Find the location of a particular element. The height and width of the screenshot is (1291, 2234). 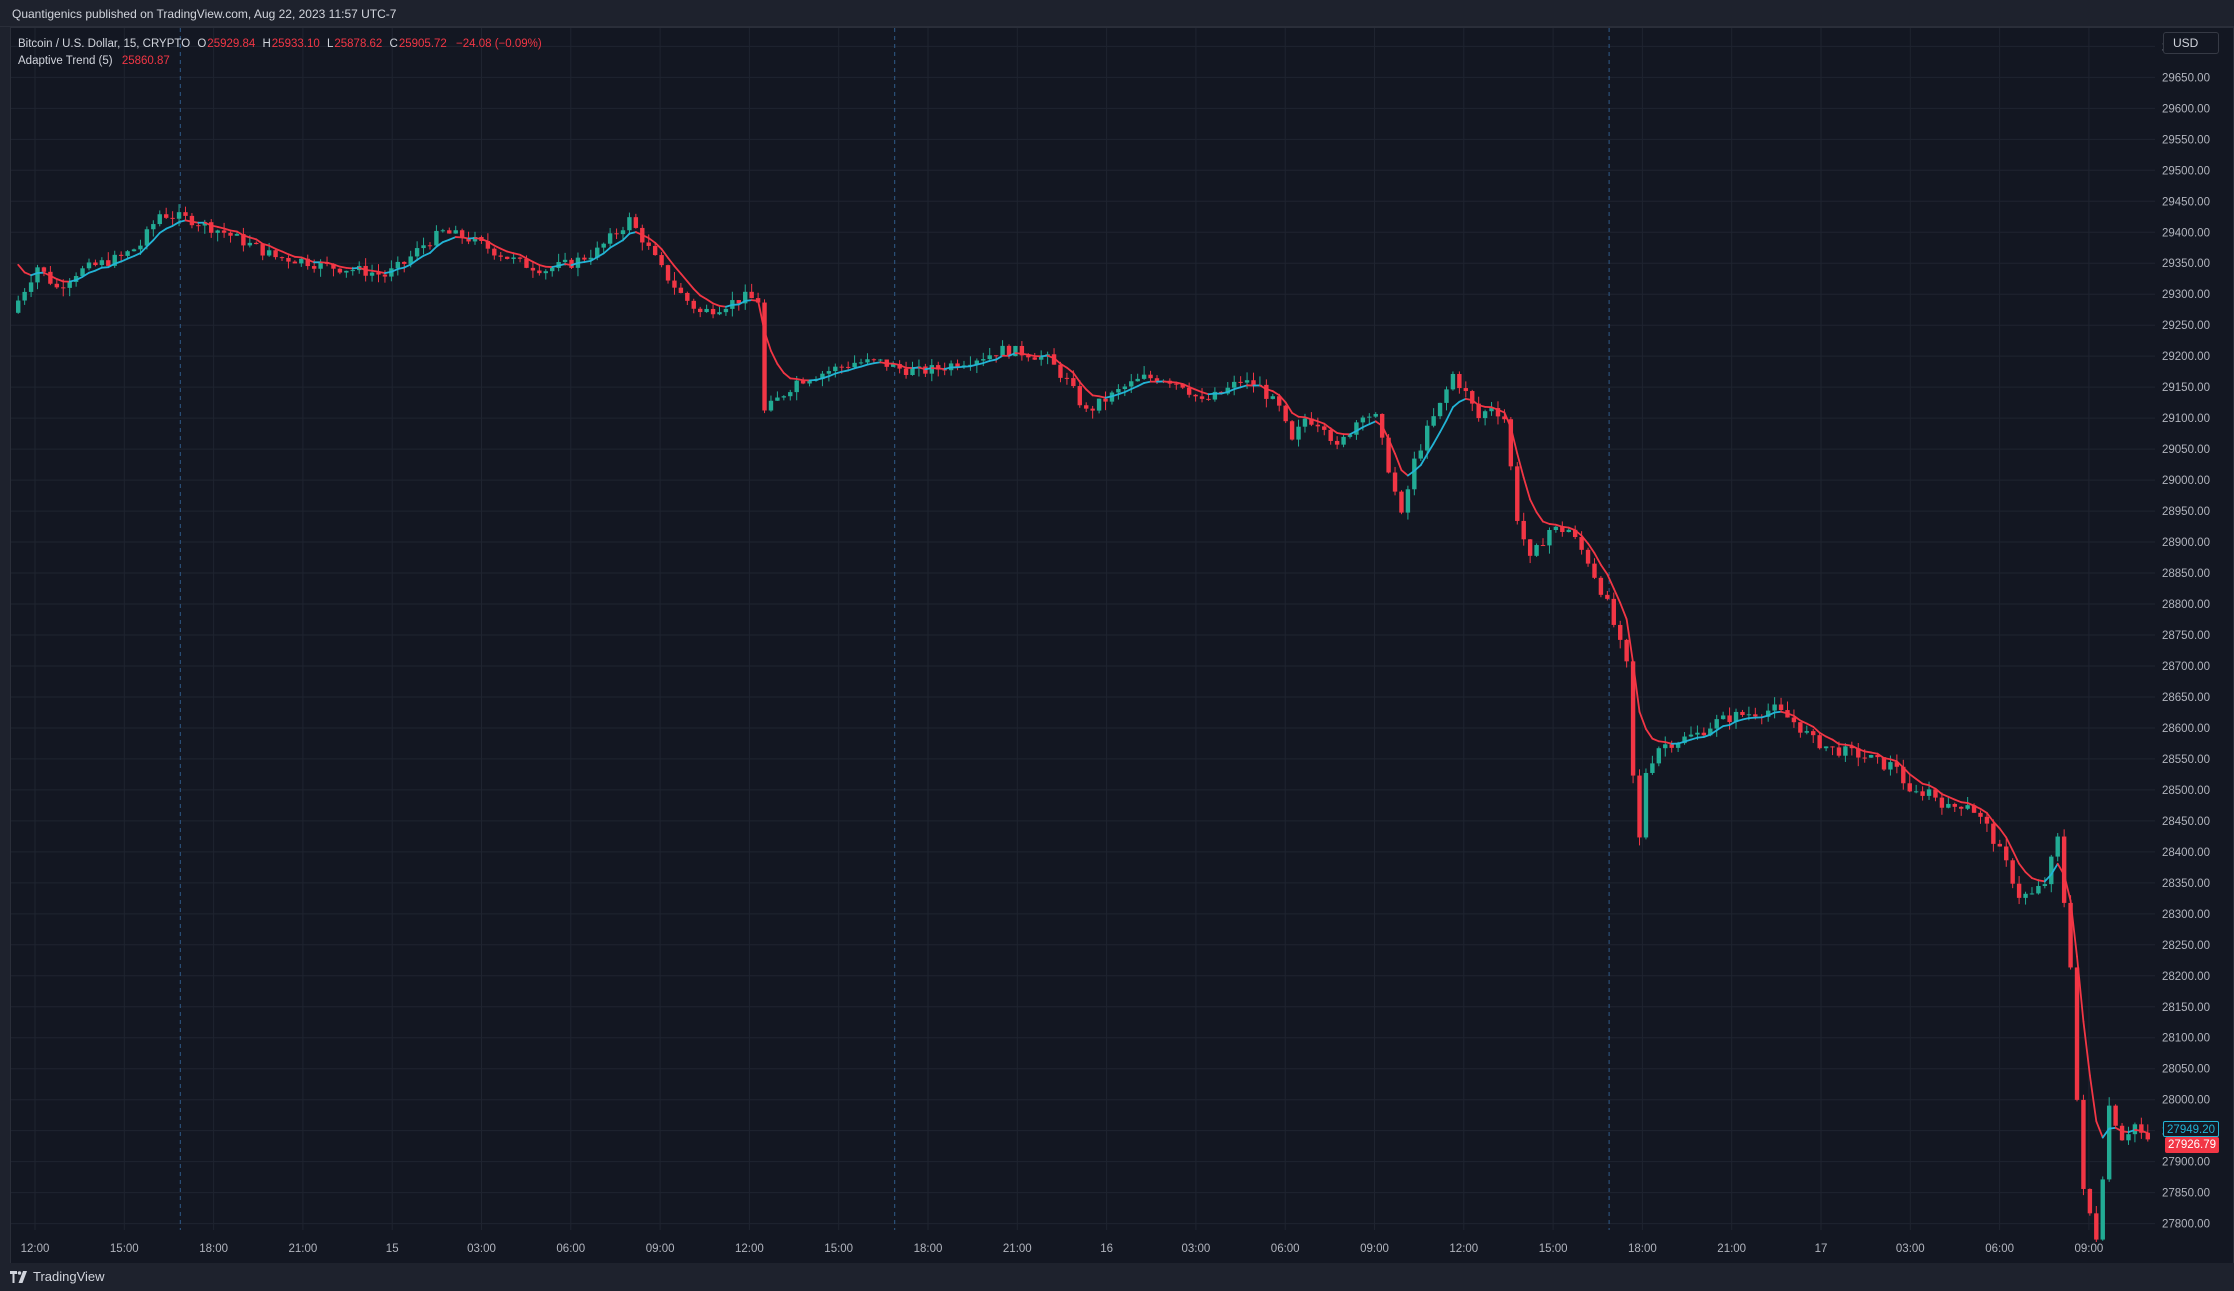

currency-button: USD is located at coordinates (2191, 43).